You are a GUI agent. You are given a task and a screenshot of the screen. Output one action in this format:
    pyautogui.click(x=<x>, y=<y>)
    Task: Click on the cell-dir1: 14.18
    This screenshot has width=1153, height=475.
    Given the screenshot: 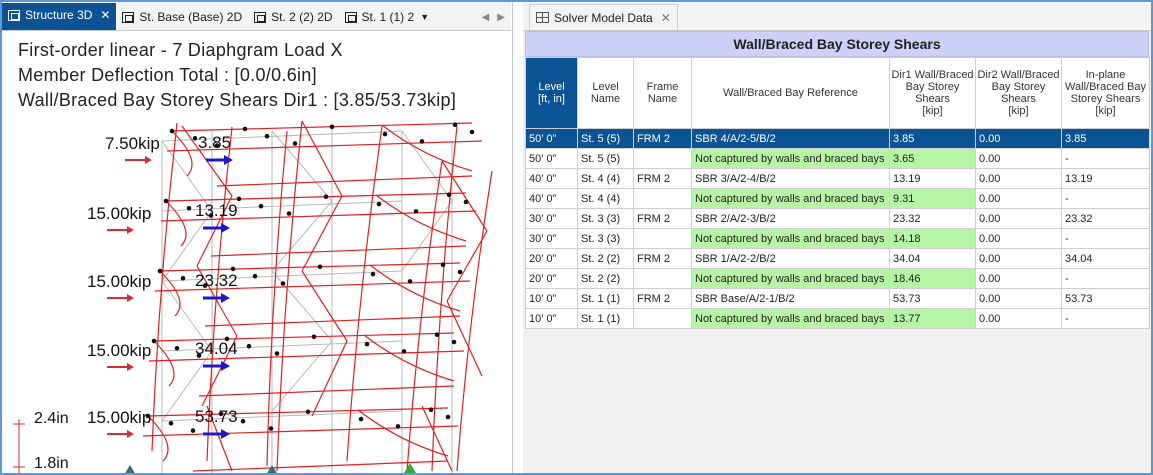 What is the action you would take?
    pyautogui.click(x=932, y=238)
    